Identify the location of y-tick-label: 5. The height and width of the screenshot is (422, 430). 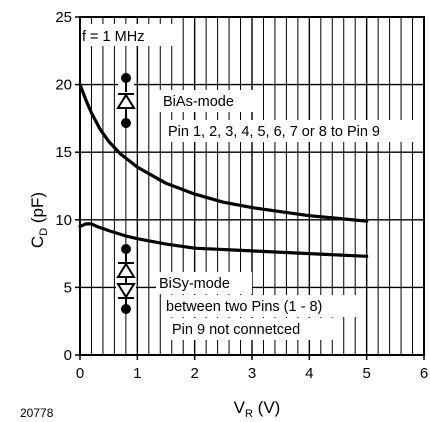
(68, 287).